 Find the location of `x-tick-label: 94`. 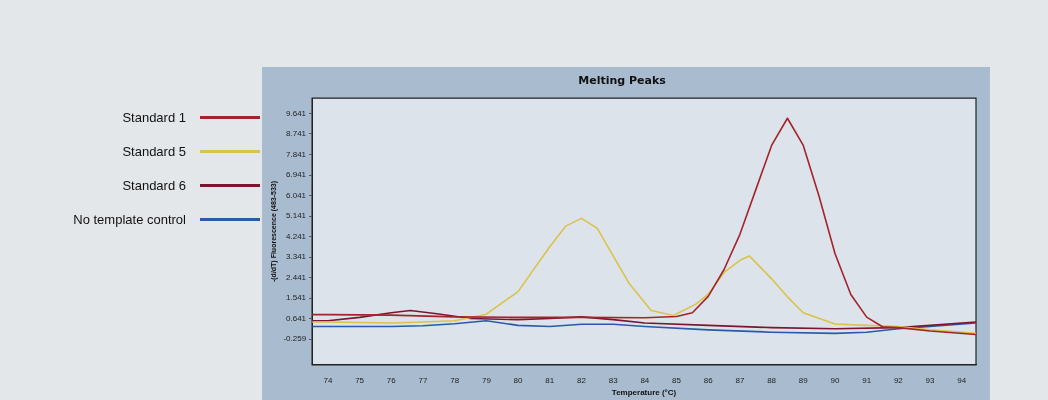

x-tick-label: 94 is located at coordinates (962, 380).